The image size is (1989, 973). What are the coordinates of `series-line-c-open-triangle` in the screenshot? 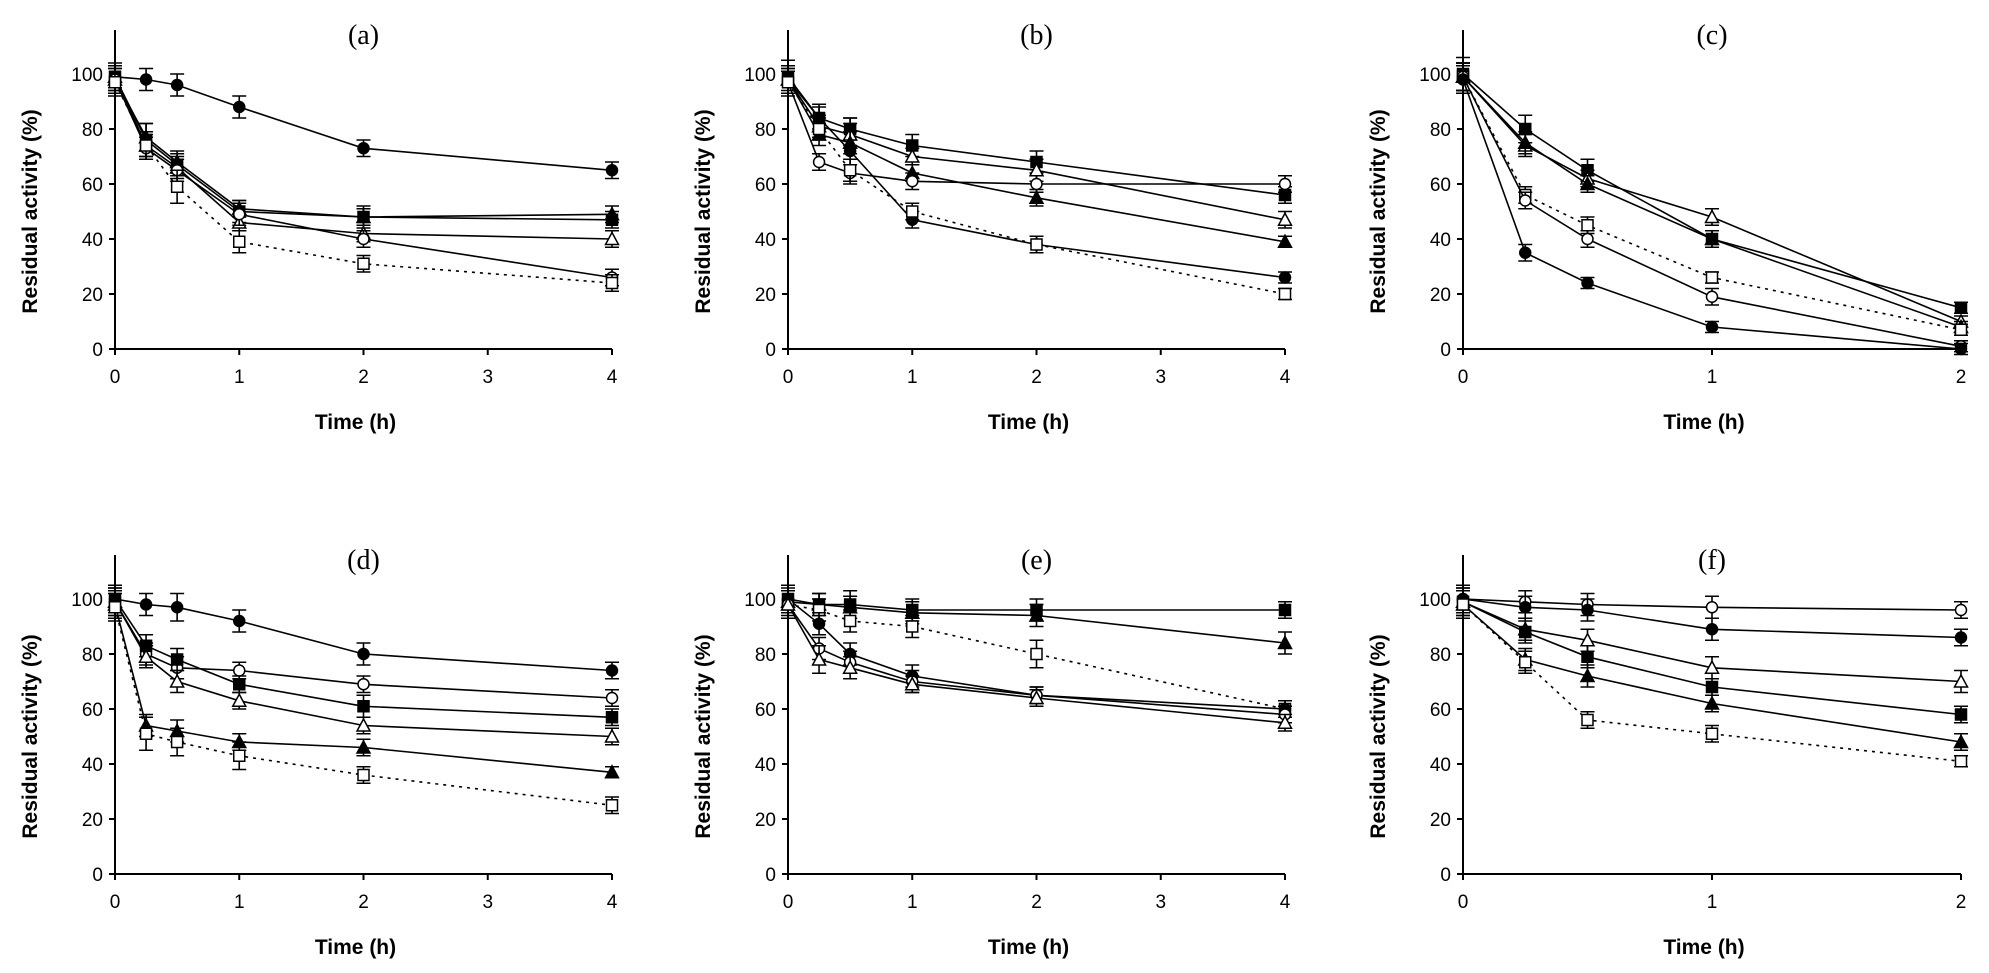 It's located at (1712, 199).